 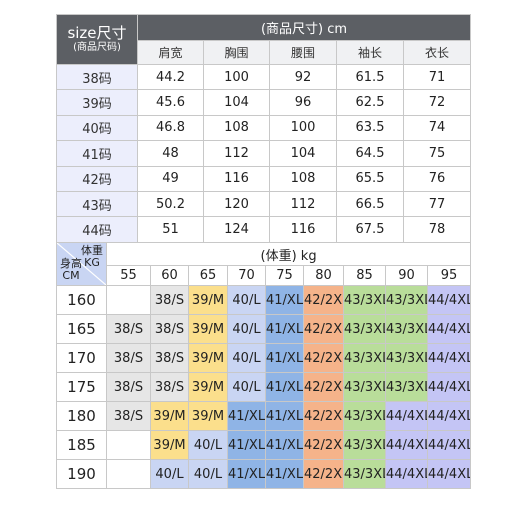 I want to click on column-header: 肩宽, so click(x=170, y=52).